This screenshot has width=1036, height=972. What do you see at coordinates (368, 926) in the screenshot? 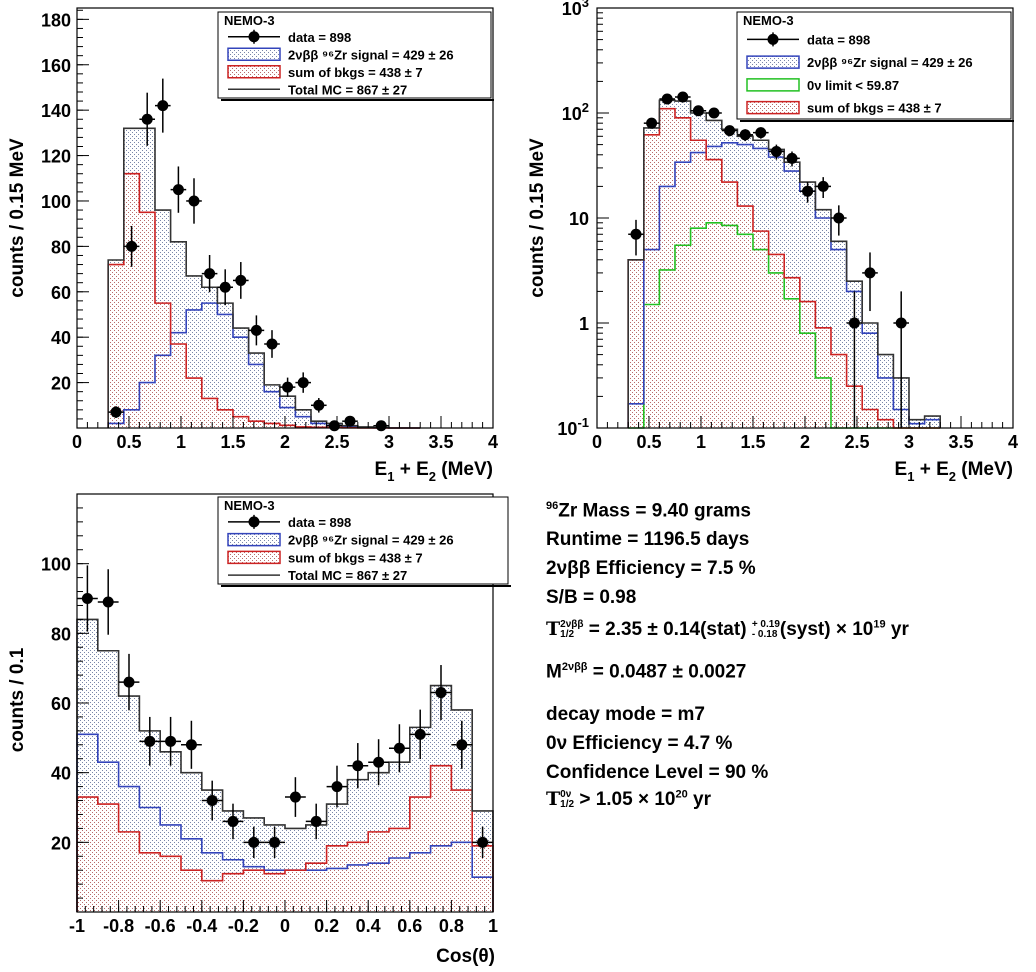
I see `x-tick-label: 0.4` at bounding box center [368, 926].